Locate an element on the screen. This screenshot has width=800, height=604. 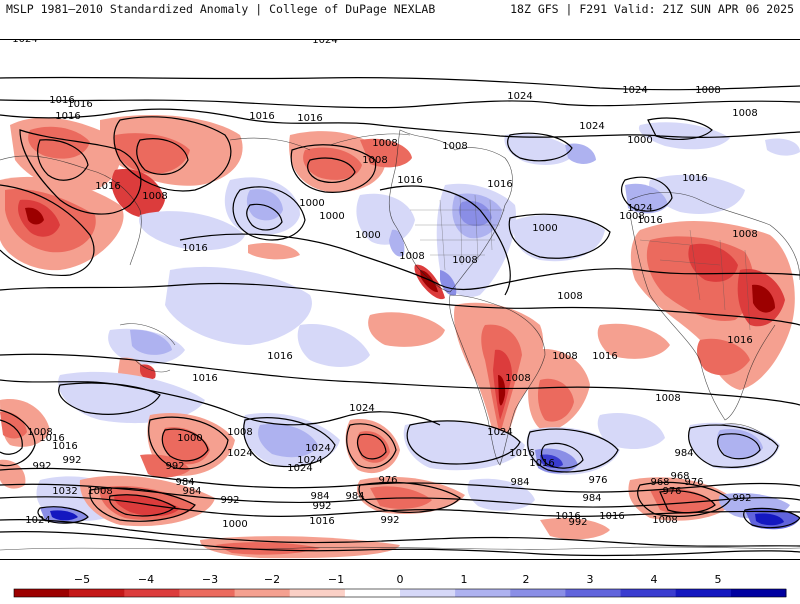
colorbar-tick: −2 is located at coordinates (272, 579).